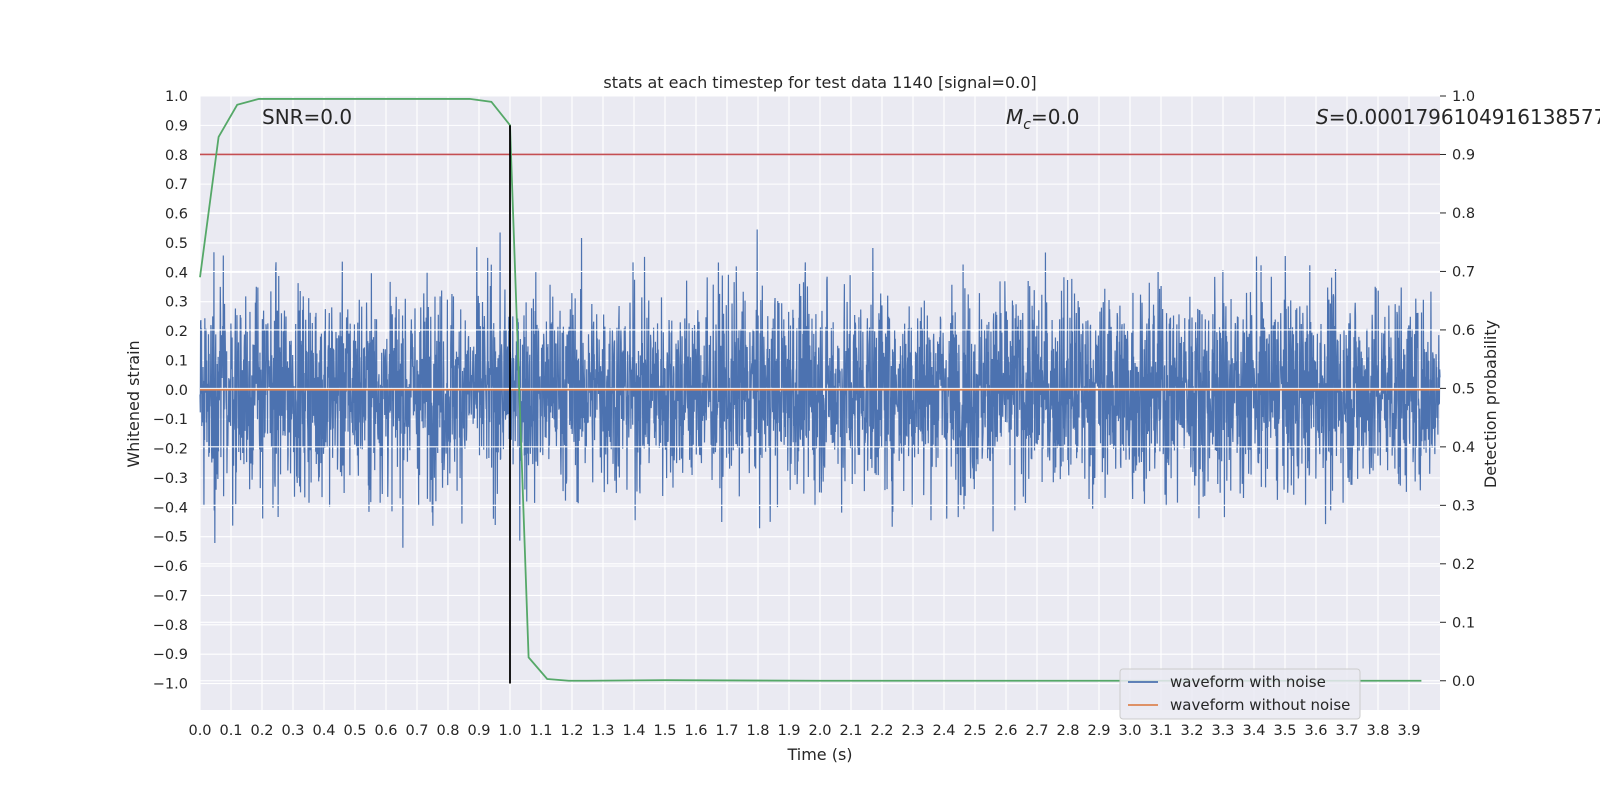  I want to click on y-tick-label-left: 0.9, so click(176, 126).